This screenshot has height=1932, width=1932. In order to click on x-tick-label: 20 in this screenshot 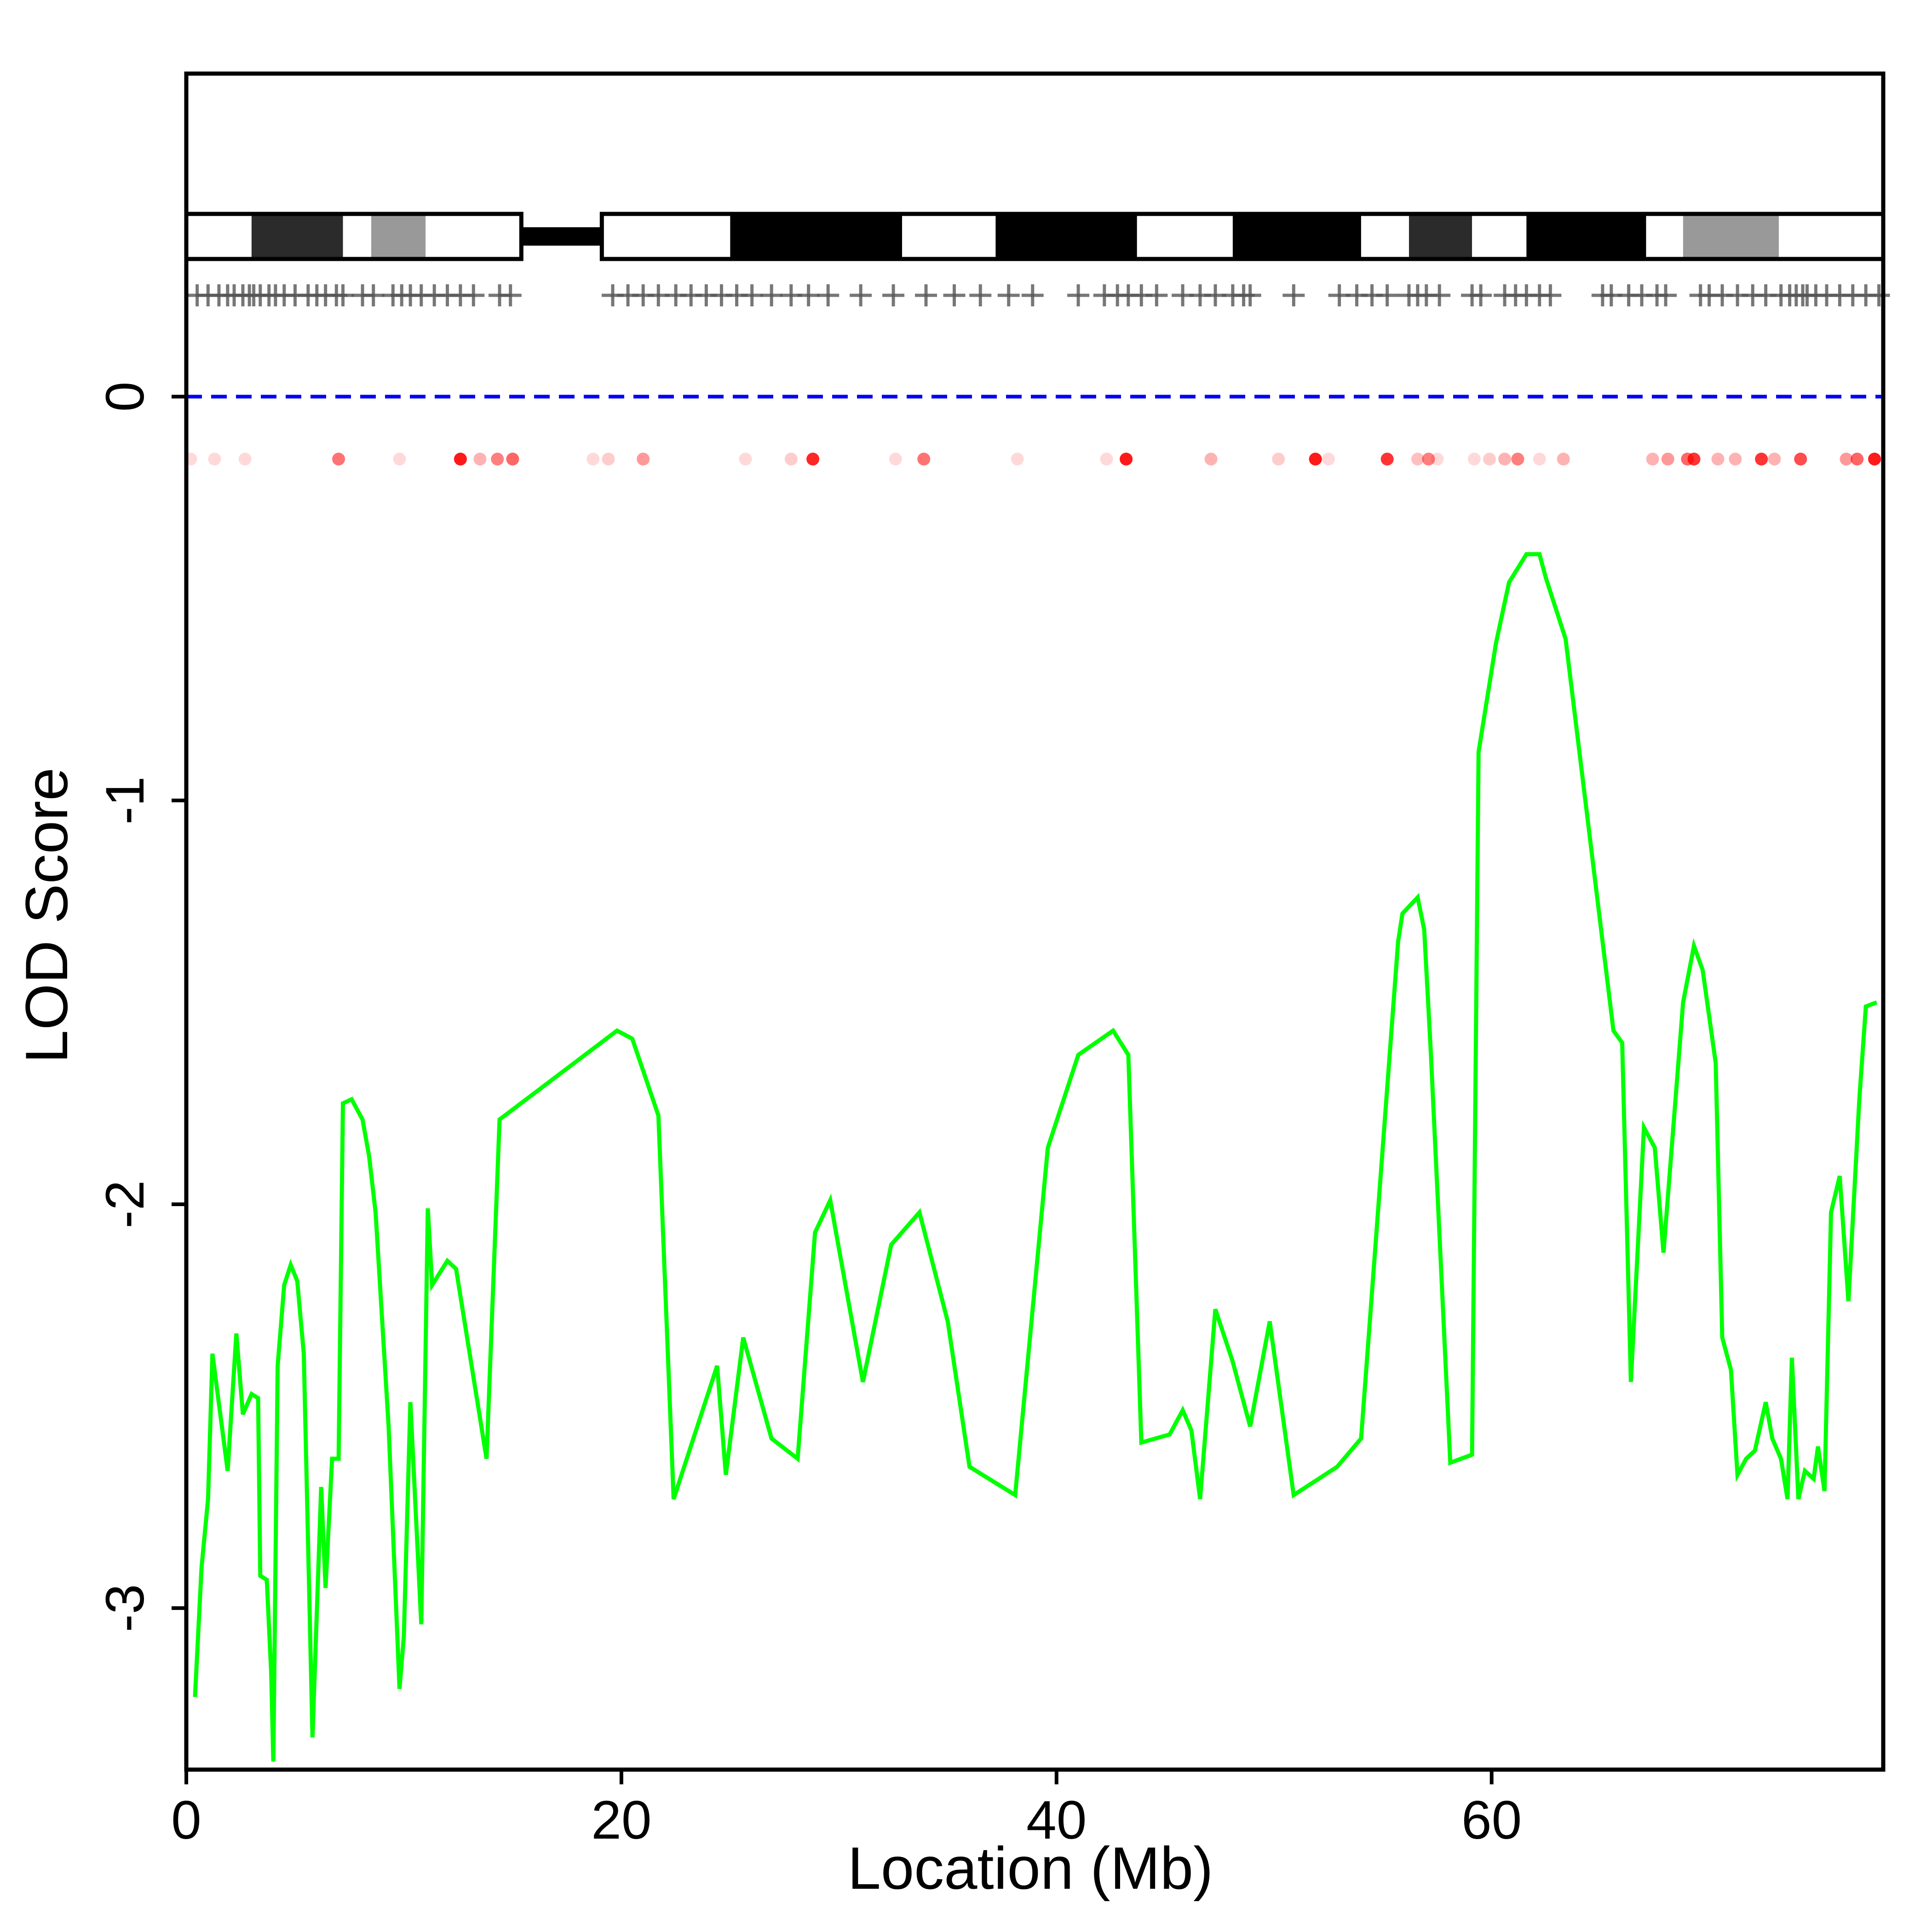, I will do `click(621, 1820)`.